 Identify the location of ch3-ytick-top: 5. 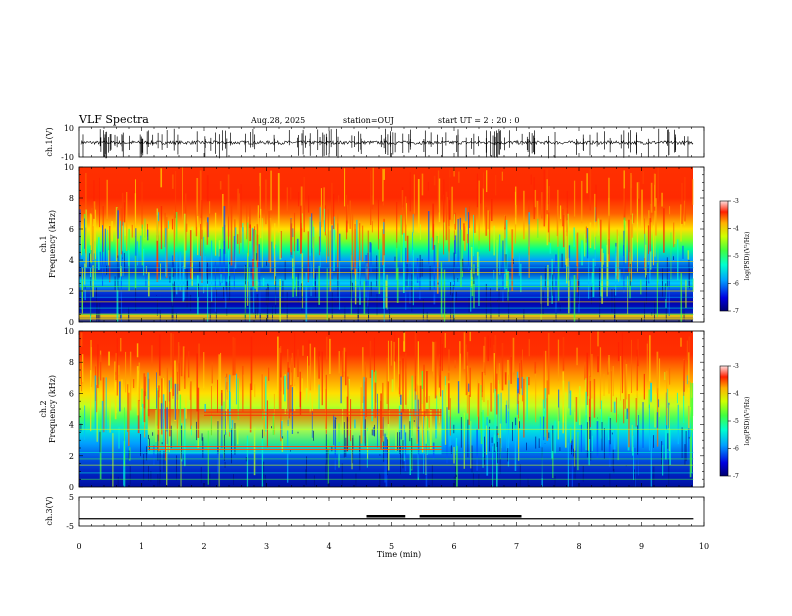
(71, 497).